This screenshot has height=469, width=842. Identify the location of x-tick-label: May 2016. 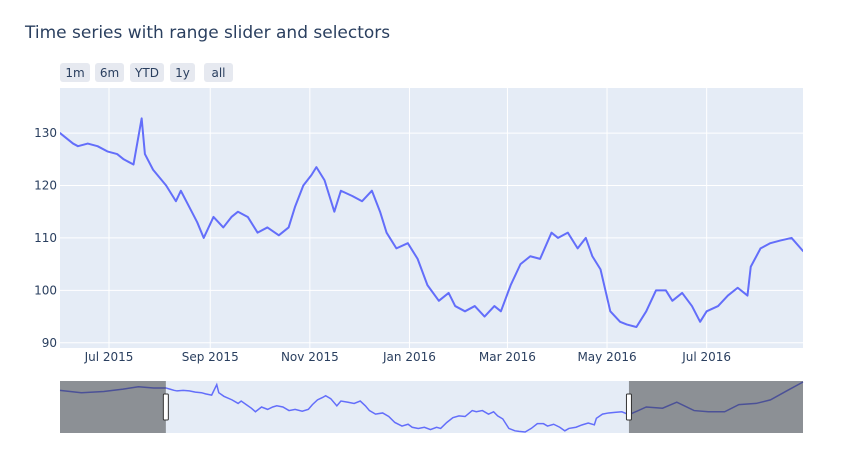
(606, 357).